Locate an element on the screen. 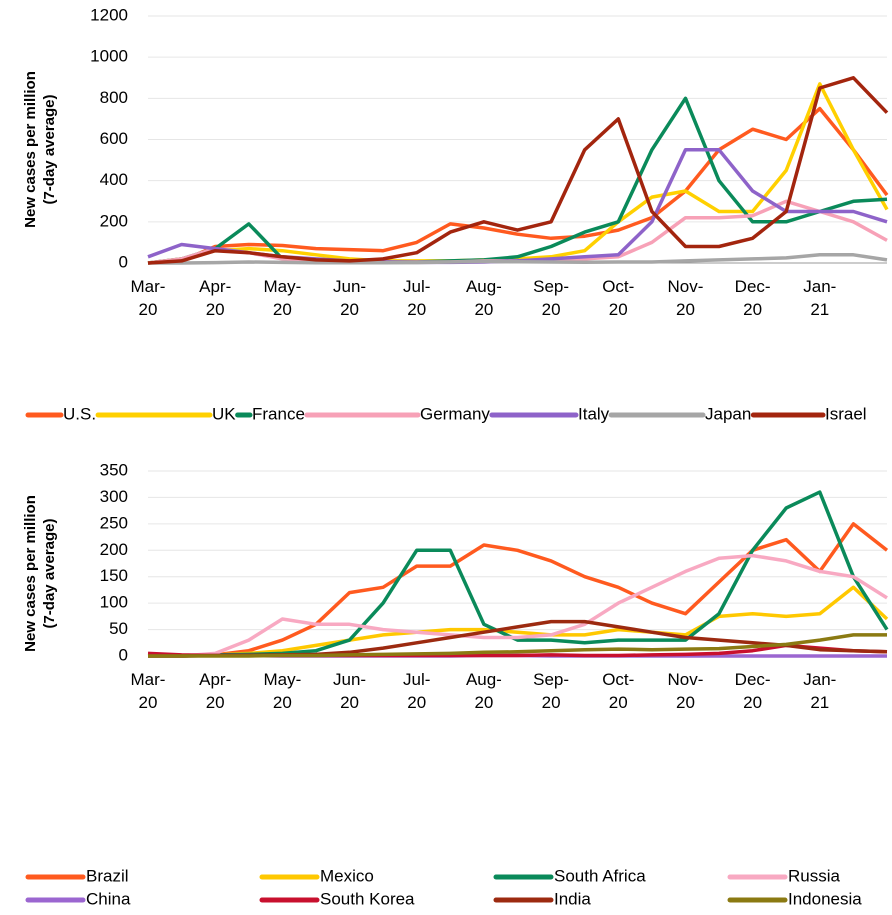  legend-label: China is located at coordinates (108, 898).